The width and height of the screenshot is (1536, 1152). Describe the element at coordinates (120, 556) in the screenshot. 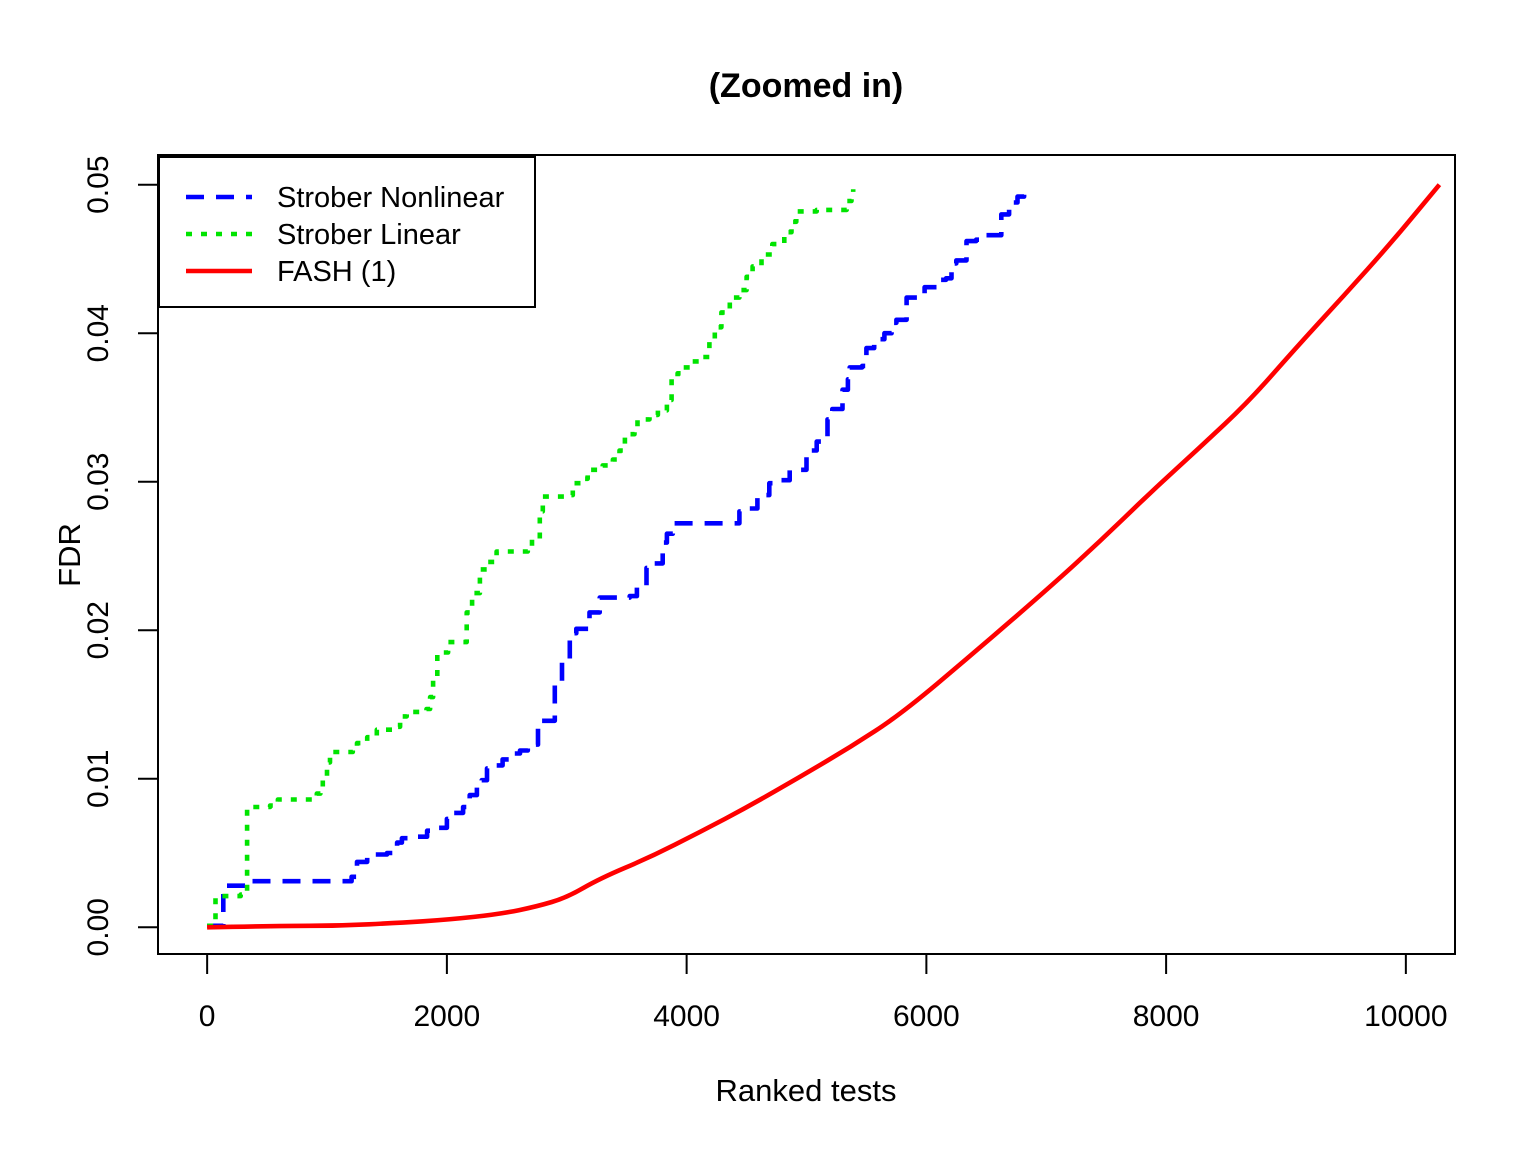

I see `y-axis-ticks: 0.00 0.01 0.02 0.03 0.04 0.05` at that location.